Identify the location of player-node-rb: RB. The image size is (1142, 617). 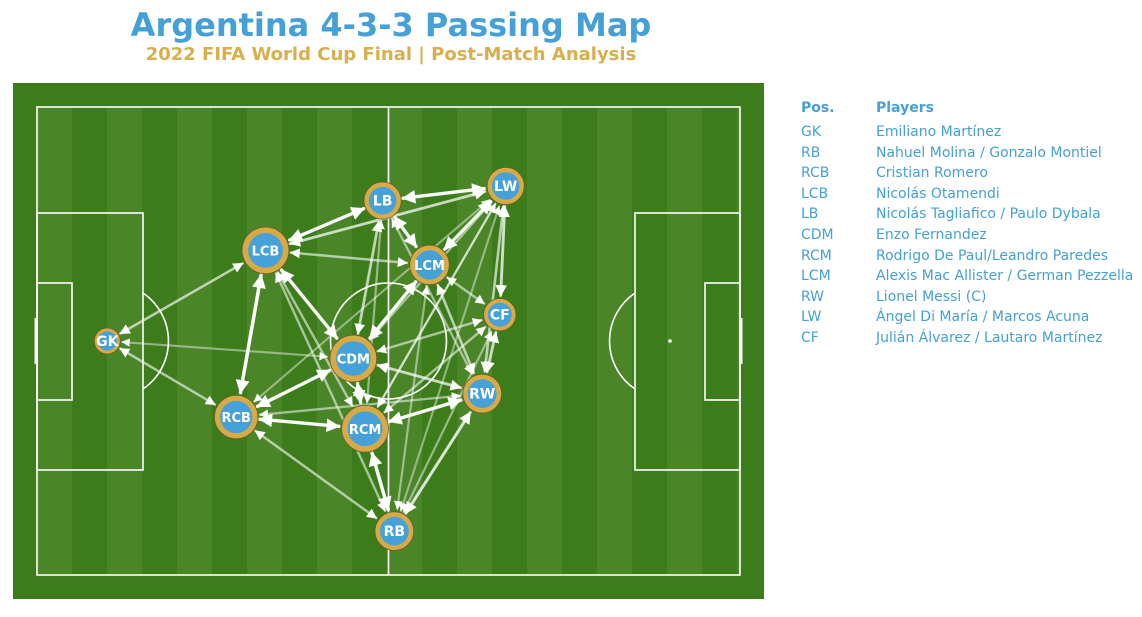
(394, 531).